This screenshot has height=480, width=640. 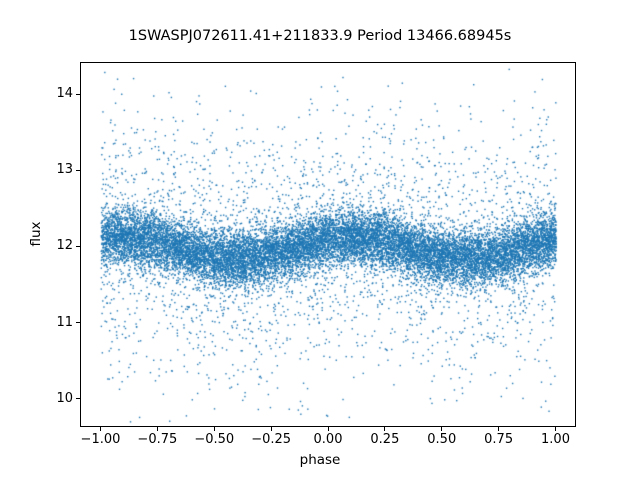 What do you see at coordinates (64, 322) in the screenshot?
I see `y-tick-label: 11` at bounding box center [64, 322].